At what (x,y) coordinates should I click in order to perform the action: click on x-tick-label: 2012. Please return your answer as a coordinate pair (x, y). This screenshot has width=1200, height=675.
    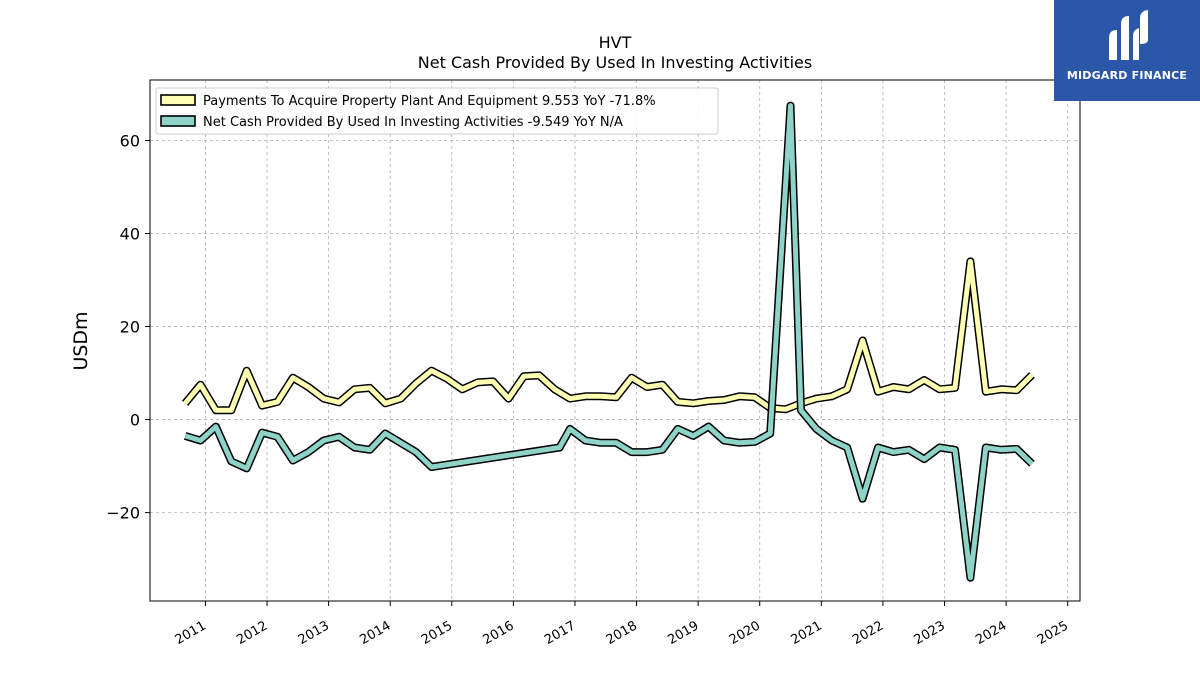
    Looking at the image, I should click on (252, 633).